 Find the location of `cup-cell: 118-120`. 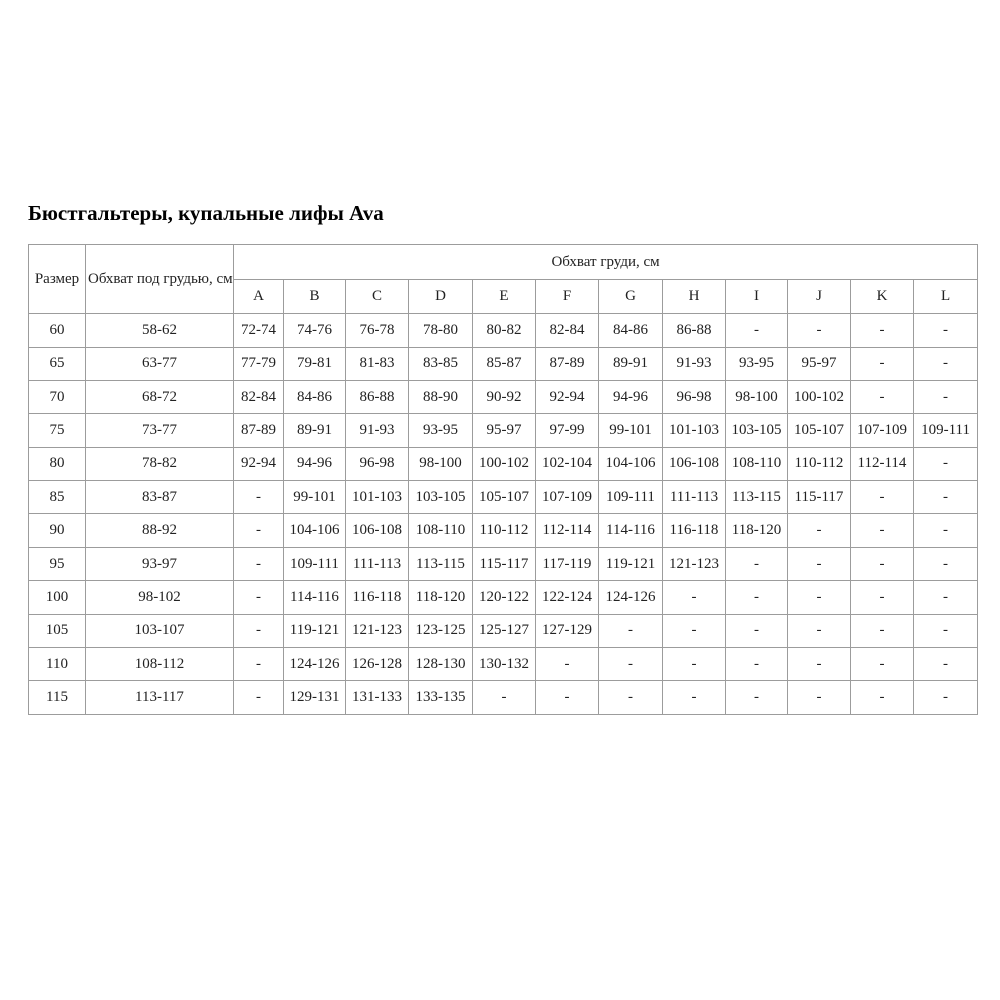

cup-cell: 118-120 is located at coordinates (756, 530).